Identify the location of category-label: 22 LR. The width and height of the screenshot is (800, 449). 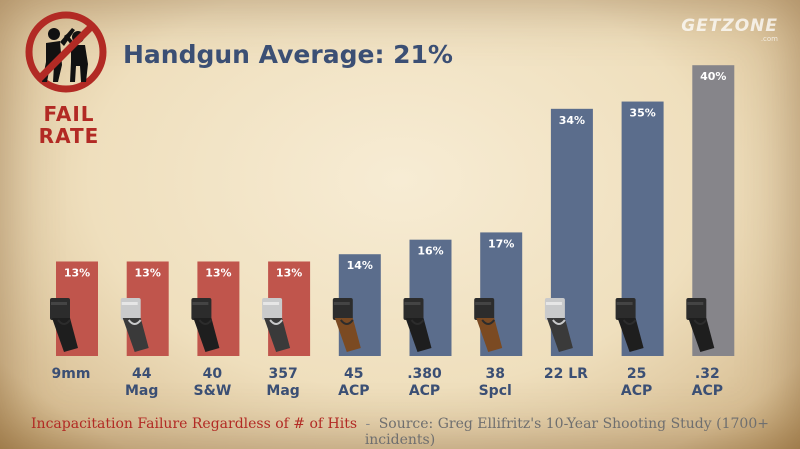
(566, 374).